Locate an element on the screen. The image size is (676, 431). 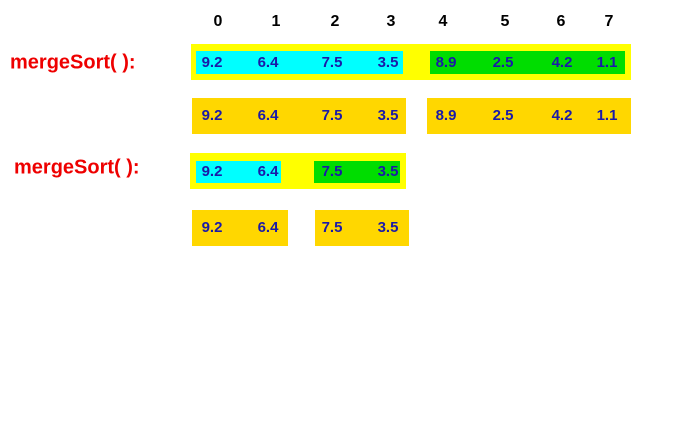
index-label: 4 is located at coordinates (443, 21).